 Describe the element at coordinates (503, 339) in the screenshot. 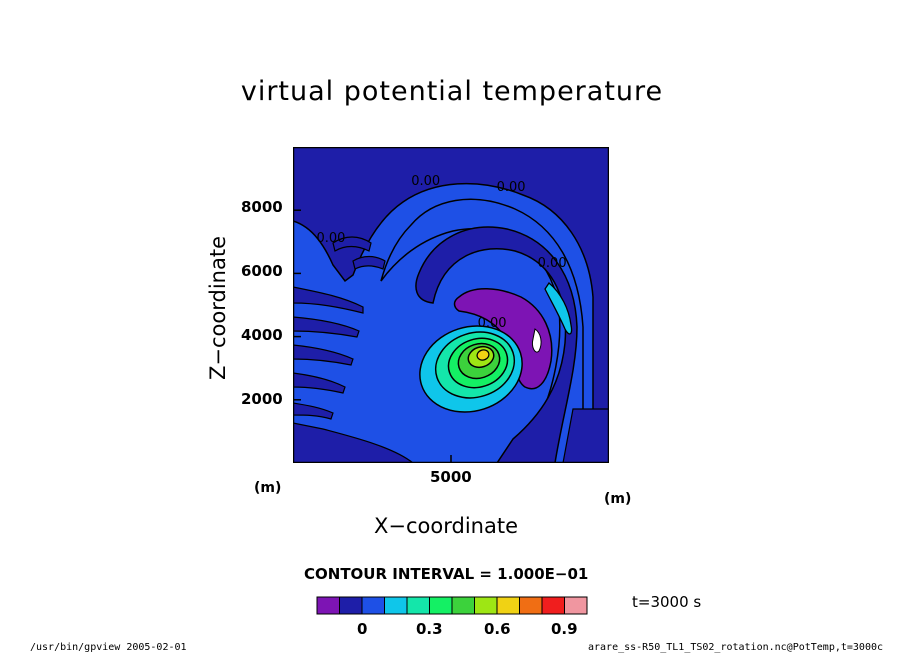

I see `field-purple-min` at that location.